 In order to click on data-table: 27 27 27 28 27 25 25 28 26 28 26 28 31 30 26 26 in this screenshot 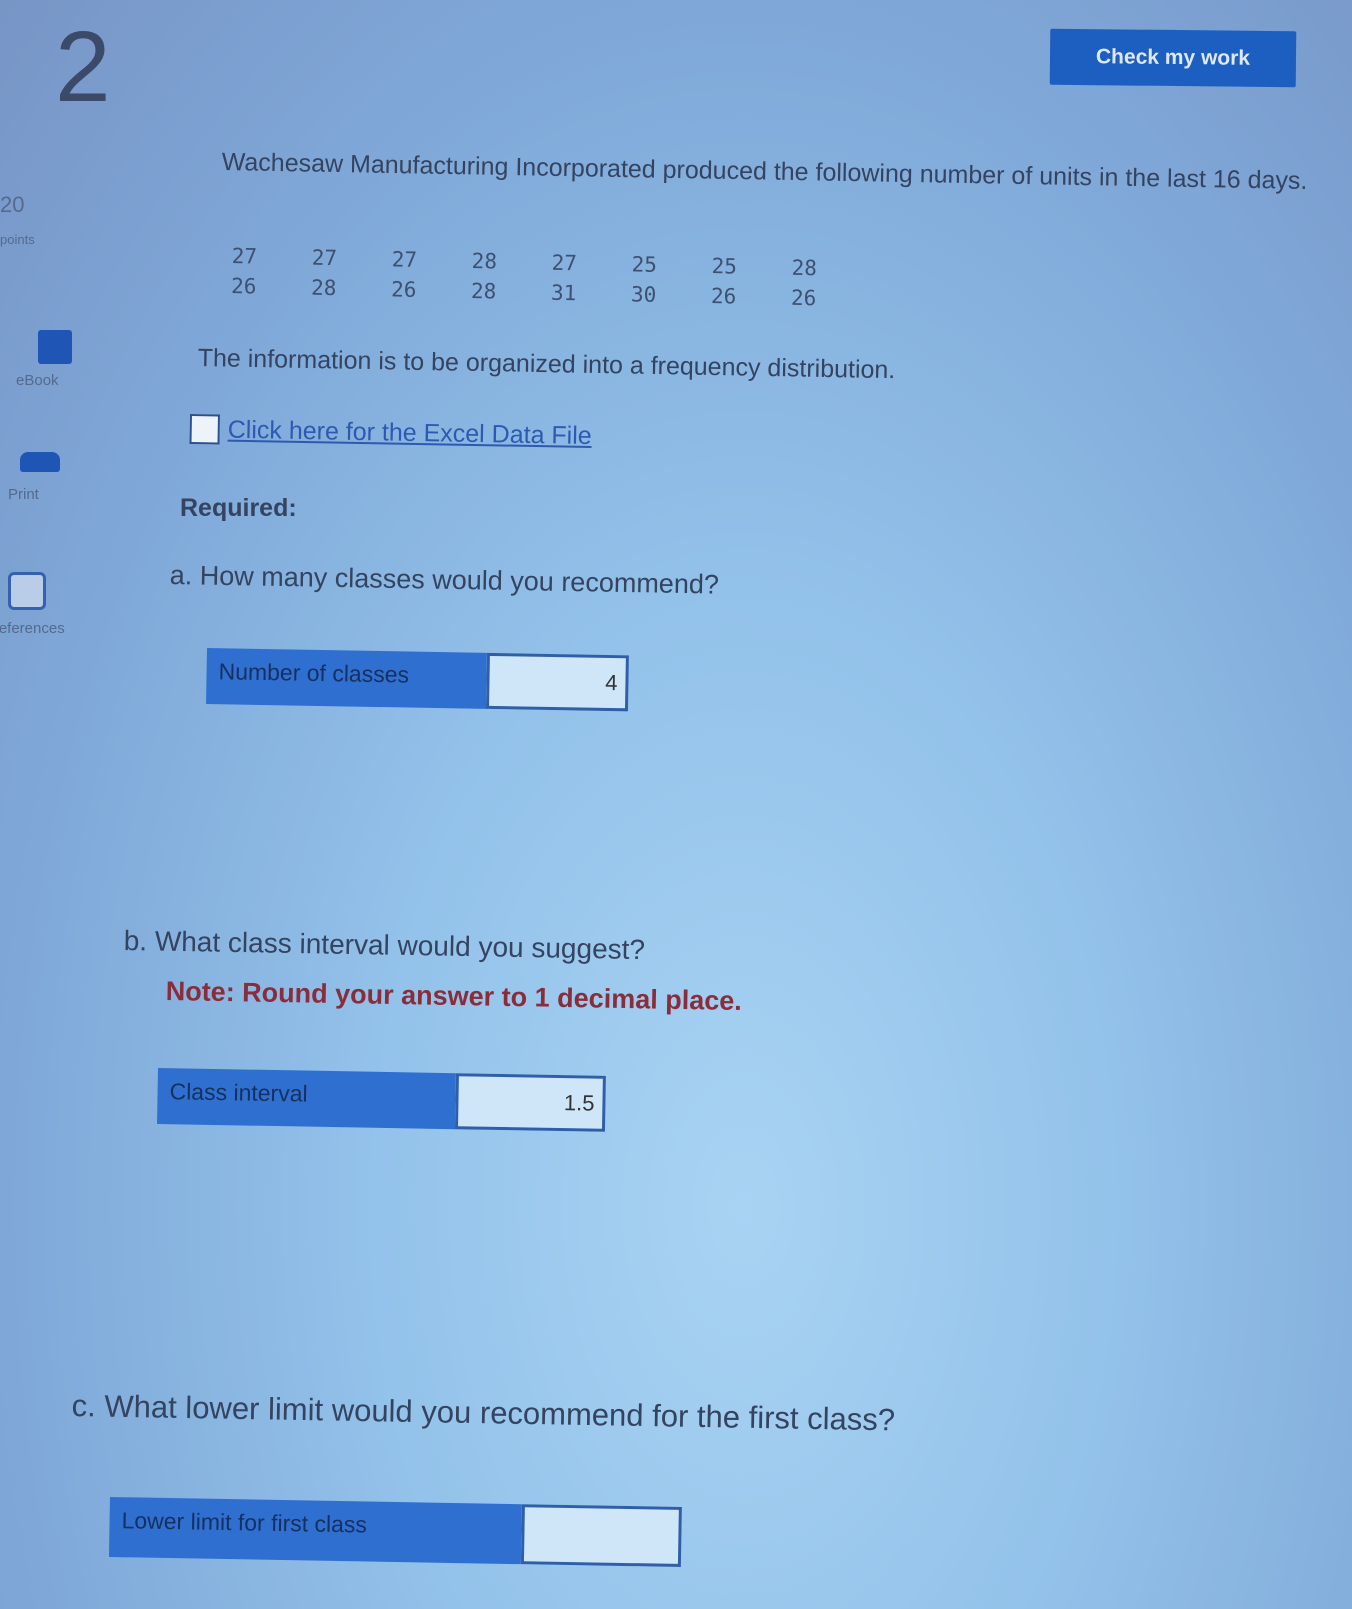, I will do `click(551, 280)`.